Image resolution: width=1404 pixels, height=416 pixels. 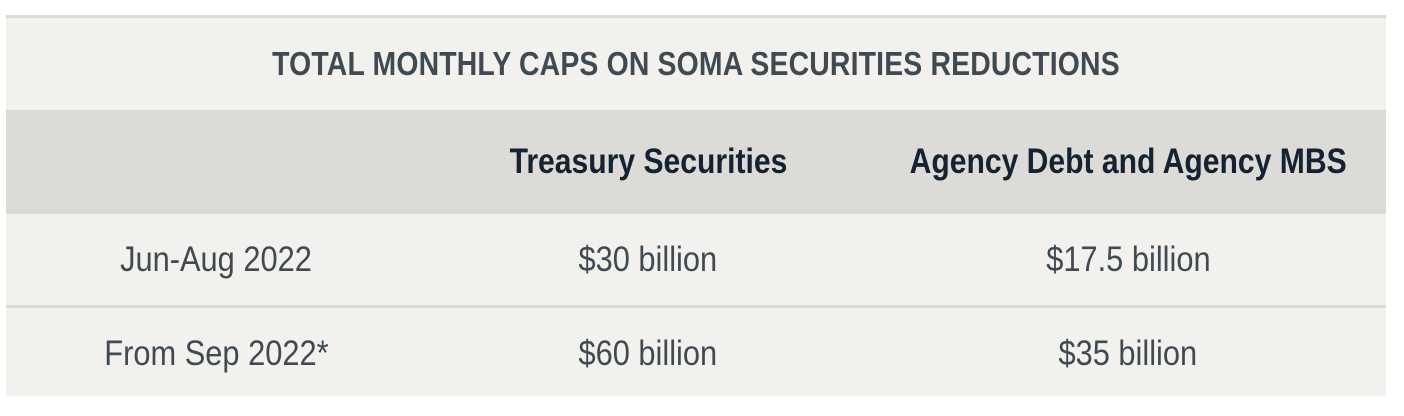 I want to click on header-treasury-label: Treasury Securities, so click(x=648, y=161).